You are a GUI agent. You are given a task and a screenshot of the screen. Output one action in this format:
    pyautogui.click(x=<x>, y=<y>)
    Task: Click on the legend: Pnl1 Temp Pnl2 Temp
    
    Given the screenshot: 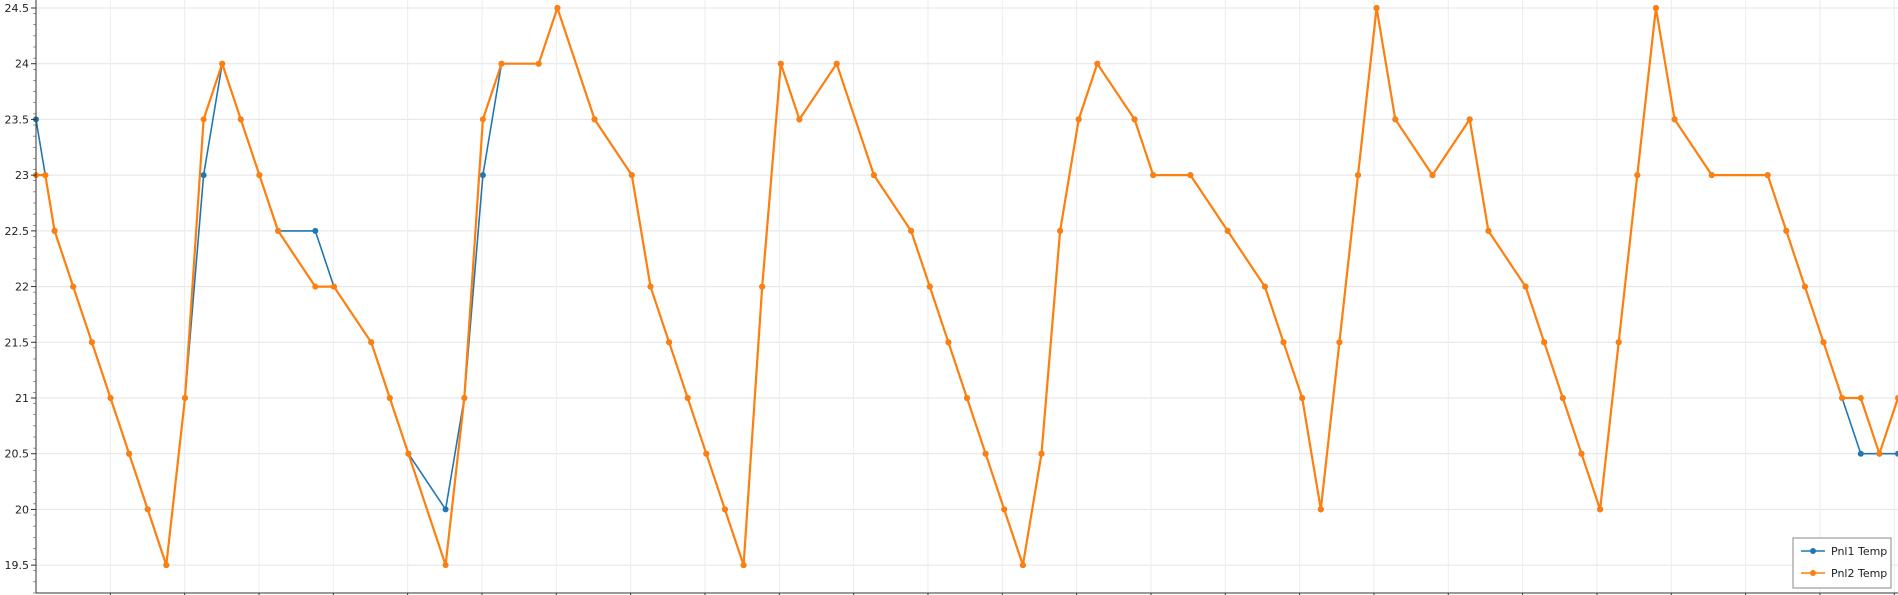 What is the action you would take?
    pyautogui.click(x=1842, y=563)
    